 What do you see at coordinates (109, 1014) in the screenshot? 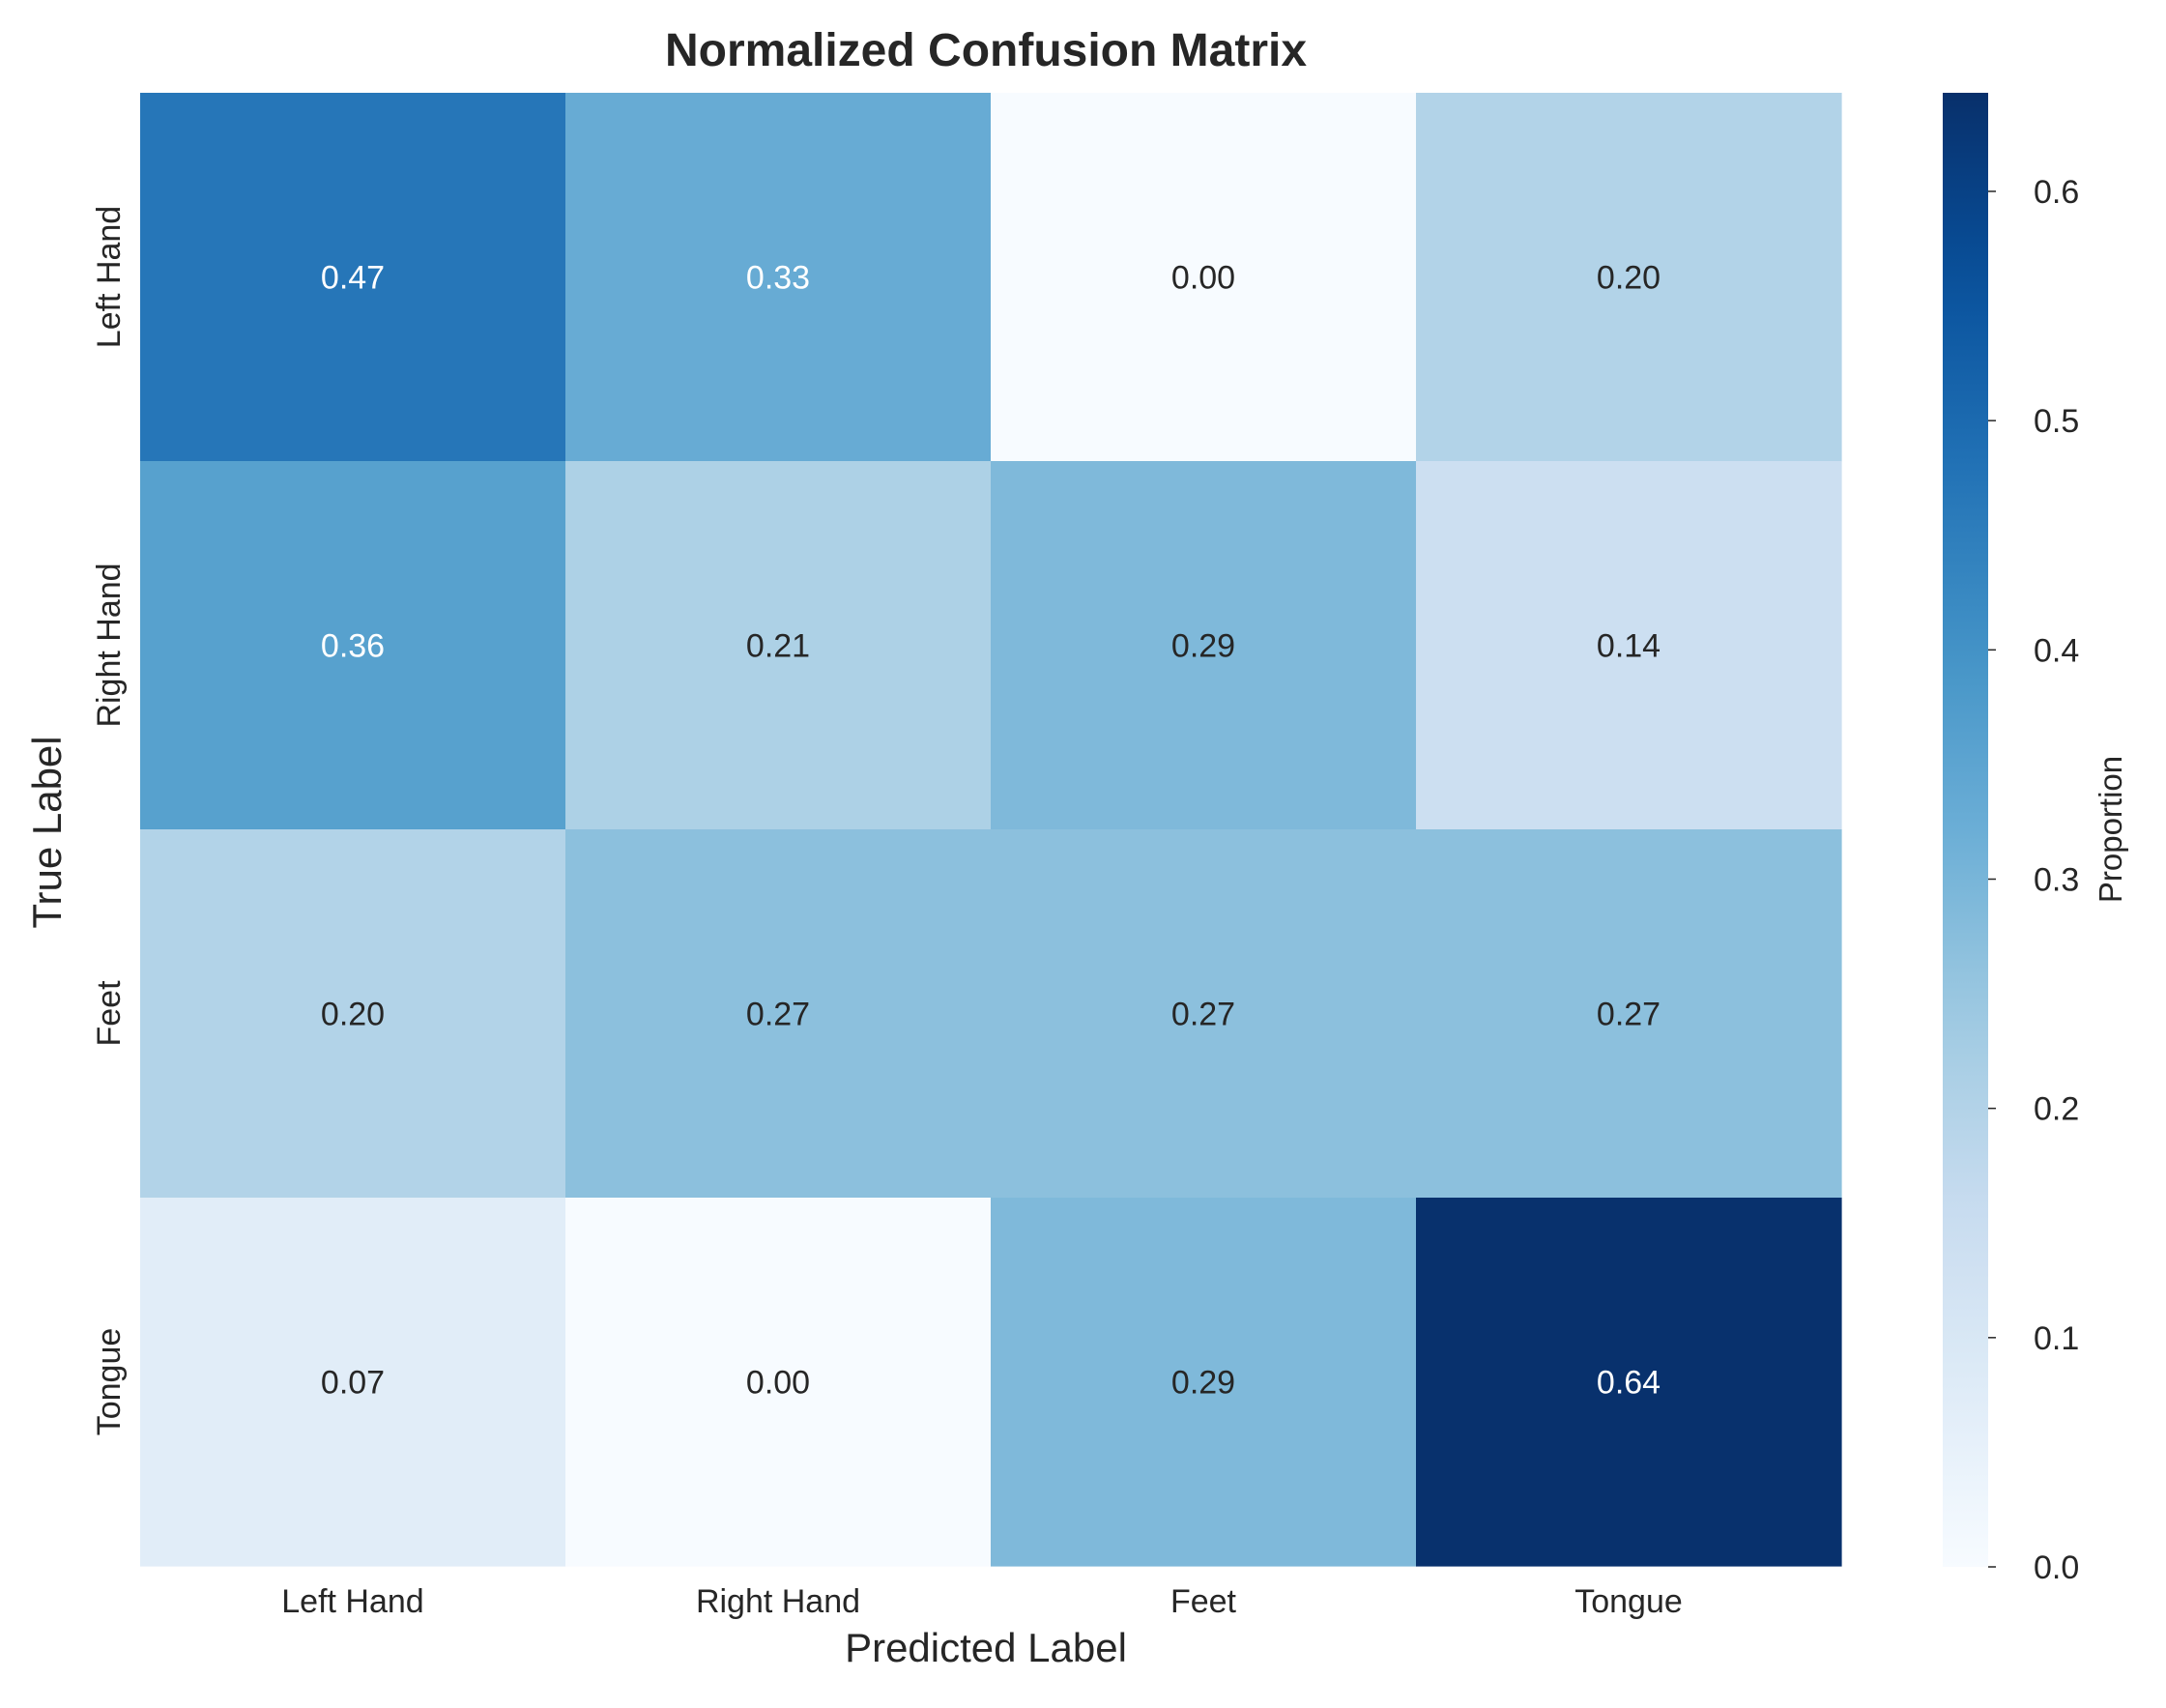
I see `y-tick-label: Feet` at bounding box center [109, 1014].